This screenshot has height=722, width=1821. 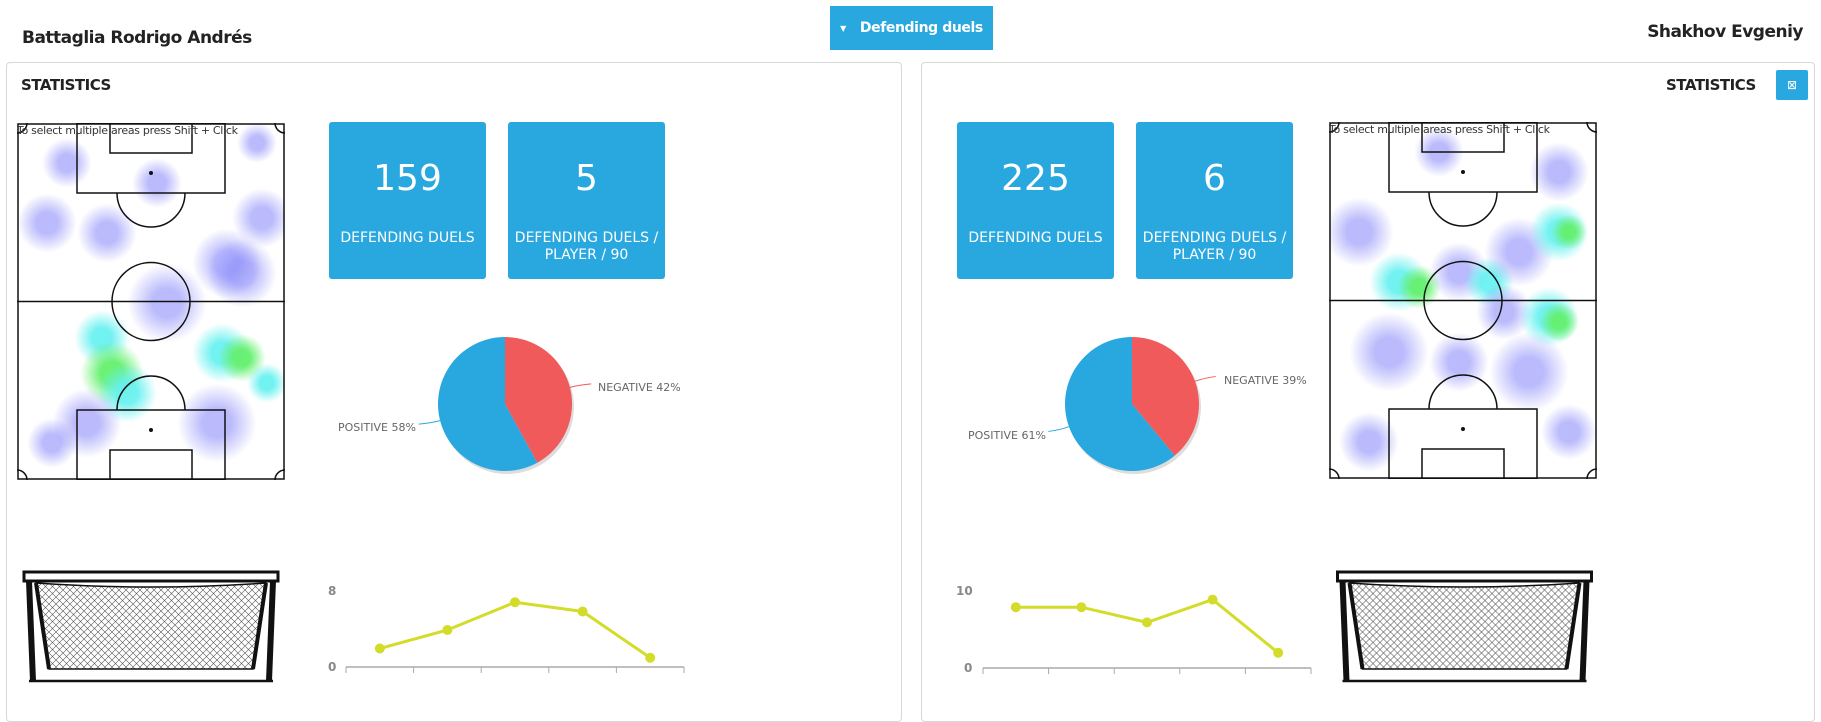 I want to click on metric-dropdown: ▼ Defending duels, so click(x=911, y=28).